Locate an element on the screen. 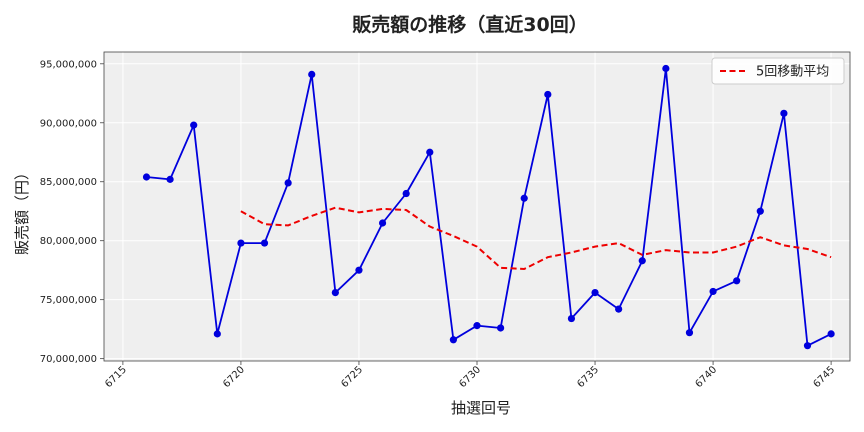  x-axis-label: 抽選回号 is located at coordinates (481, 408).